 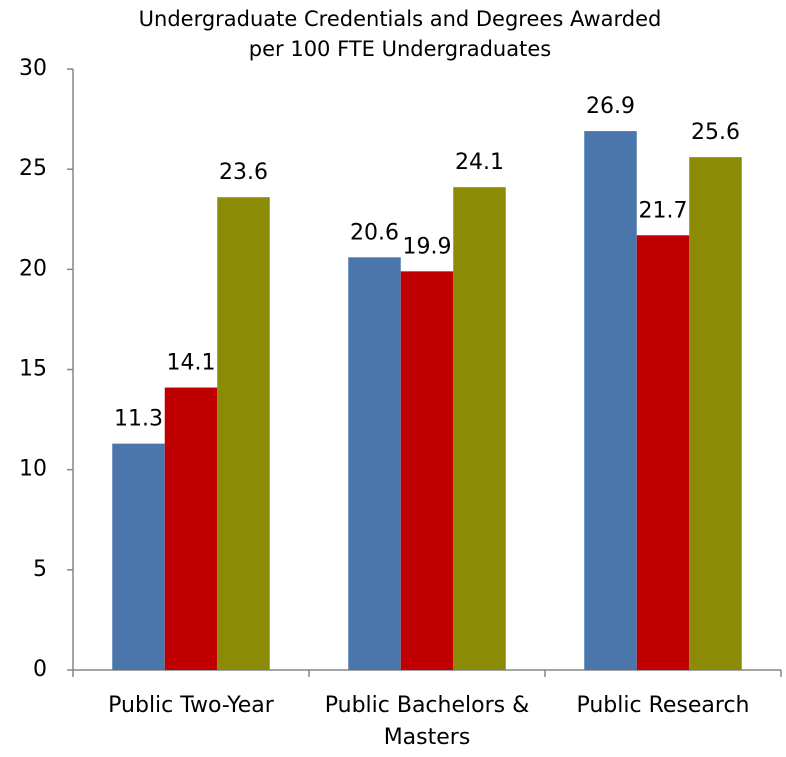 I want to click on y-tick-label: 15, so click(x=33, y=369).